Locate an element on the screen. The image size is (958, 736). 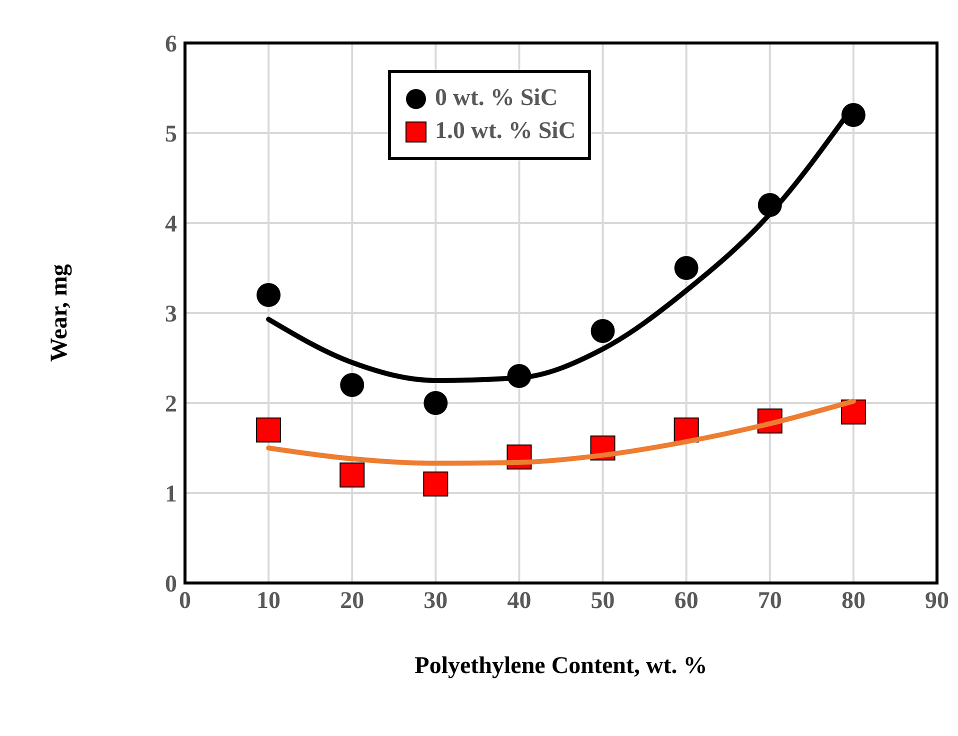
x-tick-label: 10 is located at coordinates (268, 601).